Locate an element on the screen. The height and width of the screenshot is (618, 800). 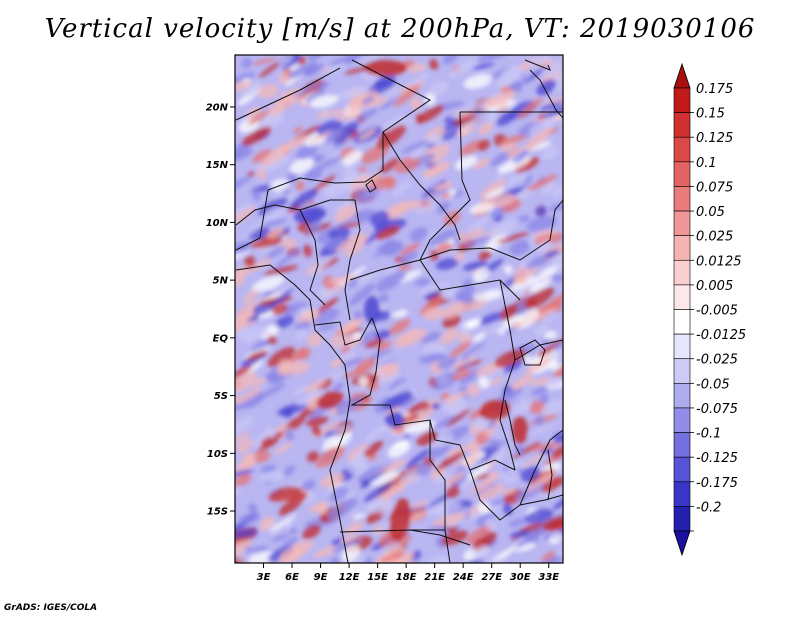
field-strong-downdraft is located at coordinates (395, 420).